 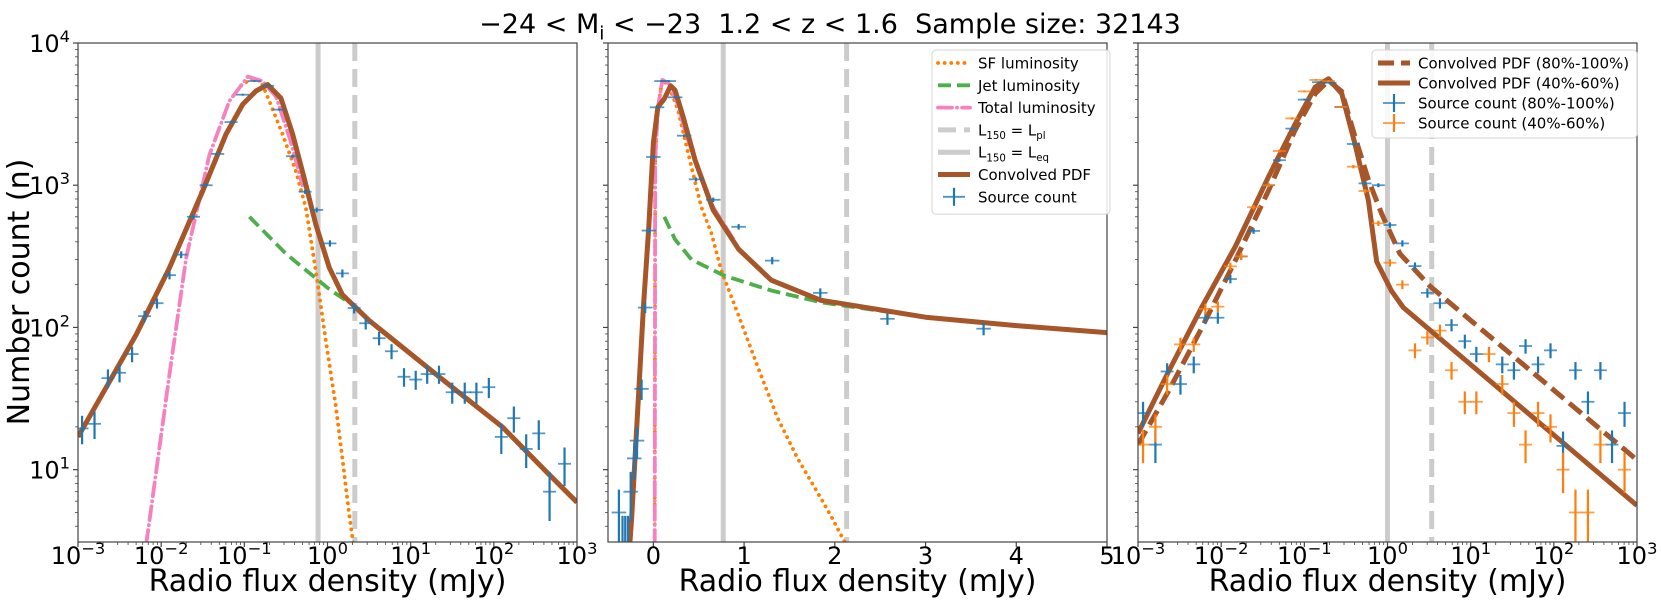 What do you see at coordinates (1014, 175) in the screenshot?
I see `legend-entry: Convolved PDF` at bounding box center [1014, 175].